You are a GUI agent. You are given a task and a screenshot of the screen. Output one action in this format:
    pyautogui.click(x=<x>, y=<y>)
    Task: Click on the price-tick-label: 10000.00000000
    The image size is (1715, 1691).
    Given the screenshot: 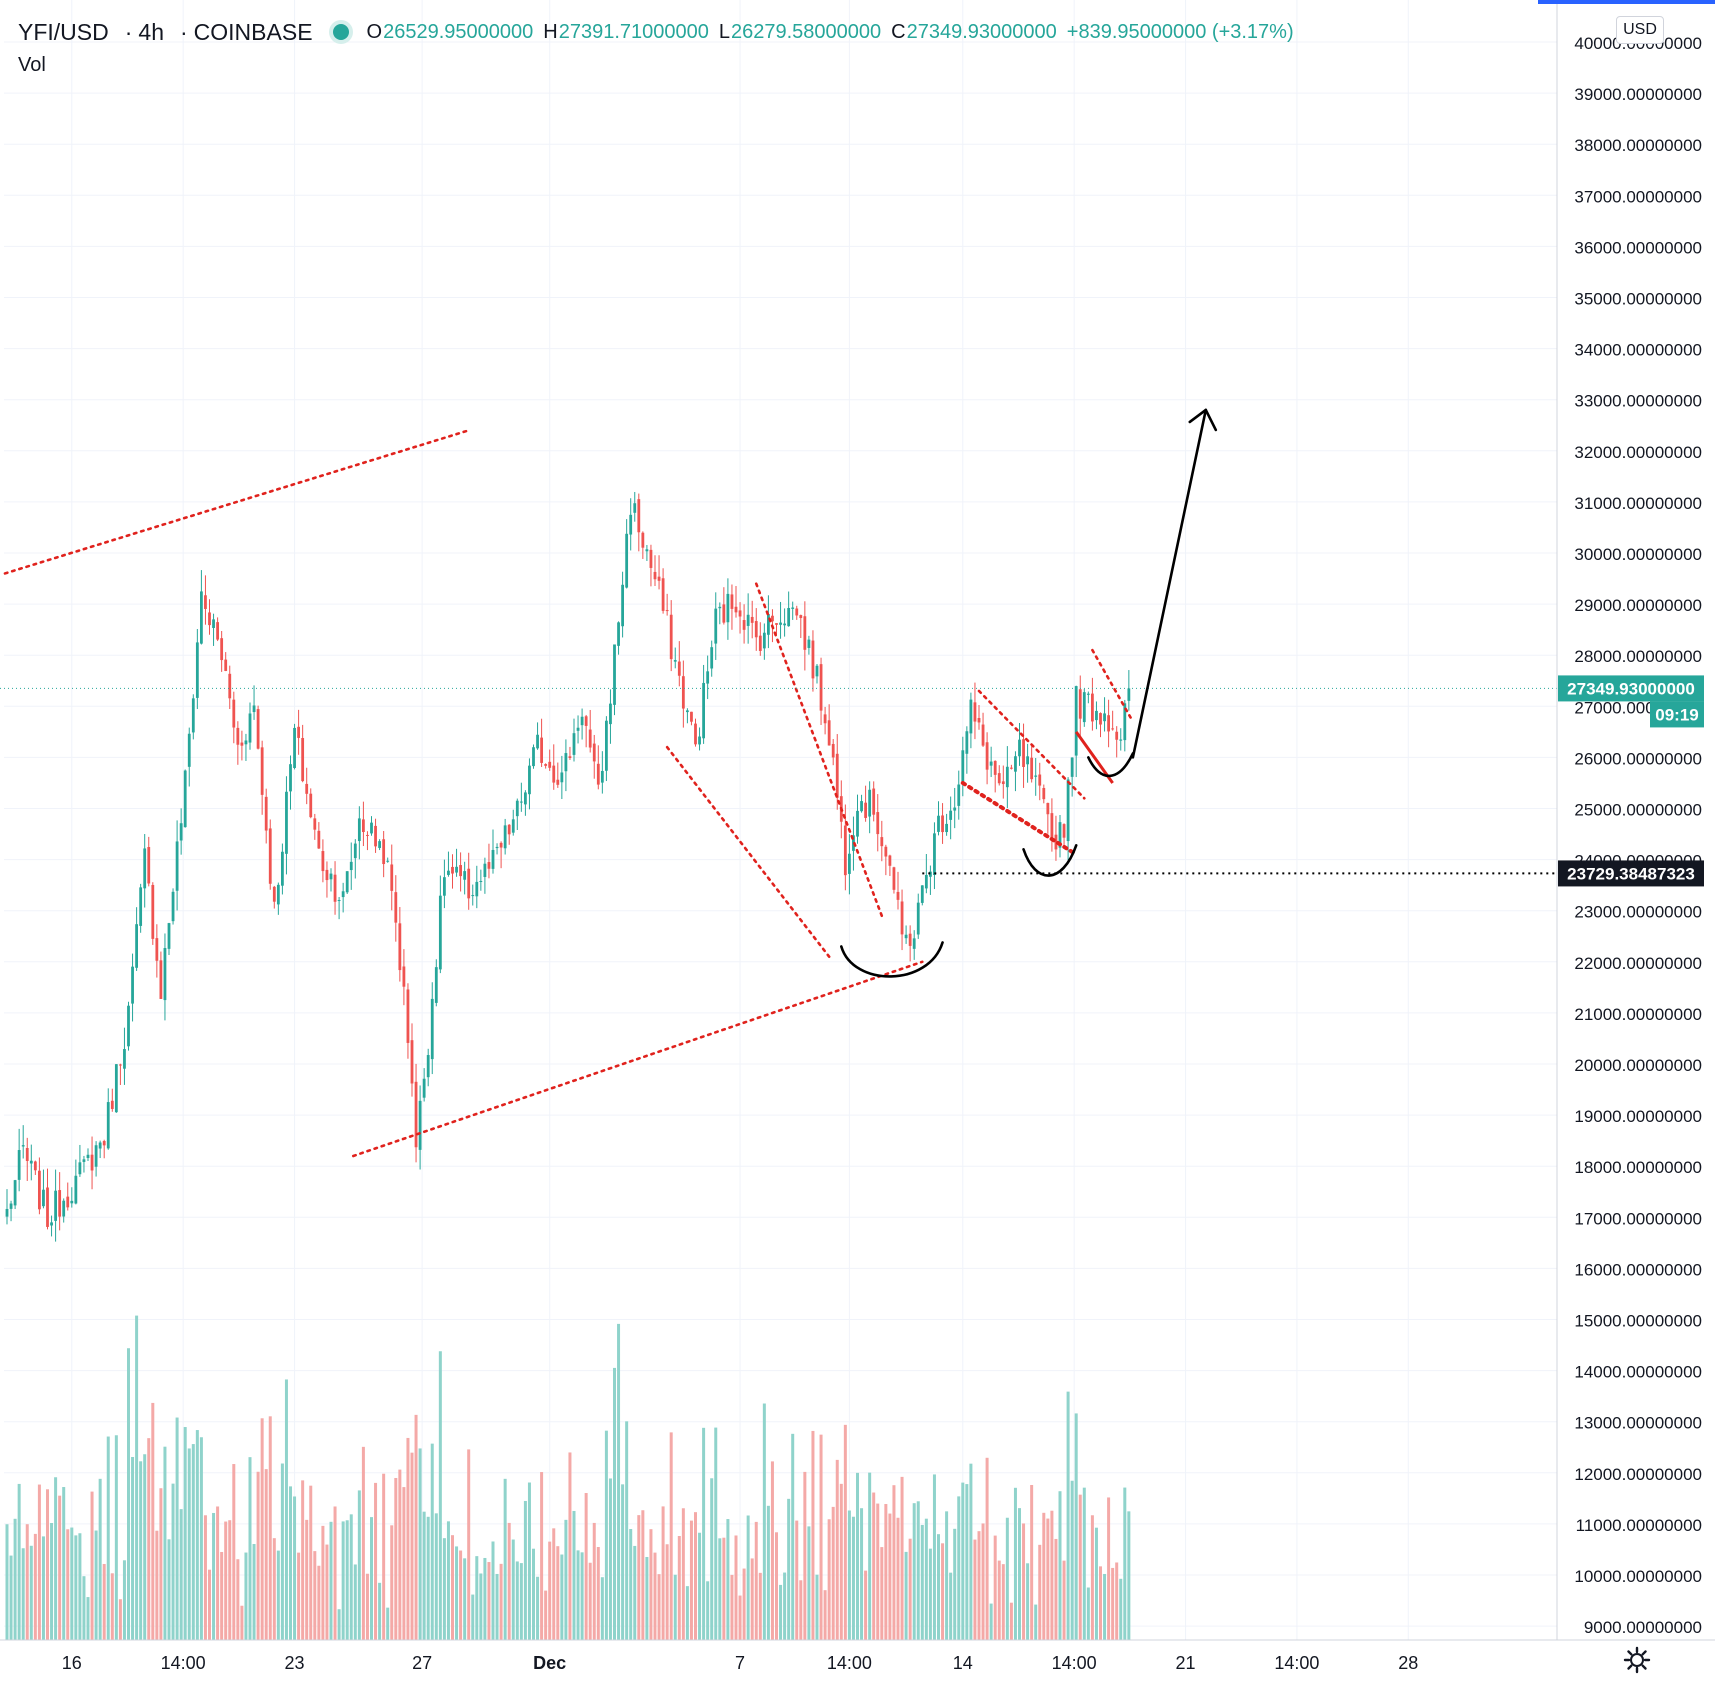 What is the action you would take?
    pyautogui.click(x=1638, y=1576)
    